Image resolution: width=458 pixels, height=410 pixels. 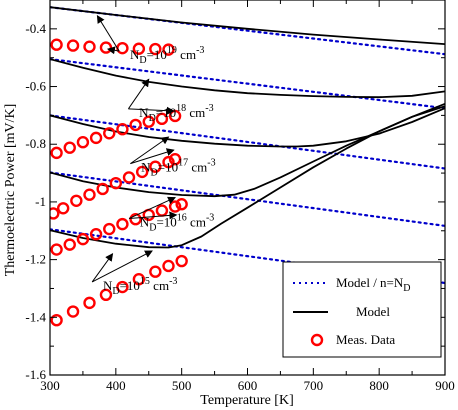 What do you see at coordinates (317, 340) in the screenshot?
I see `legend-swatch-meas` at bounding box center [317, 340].